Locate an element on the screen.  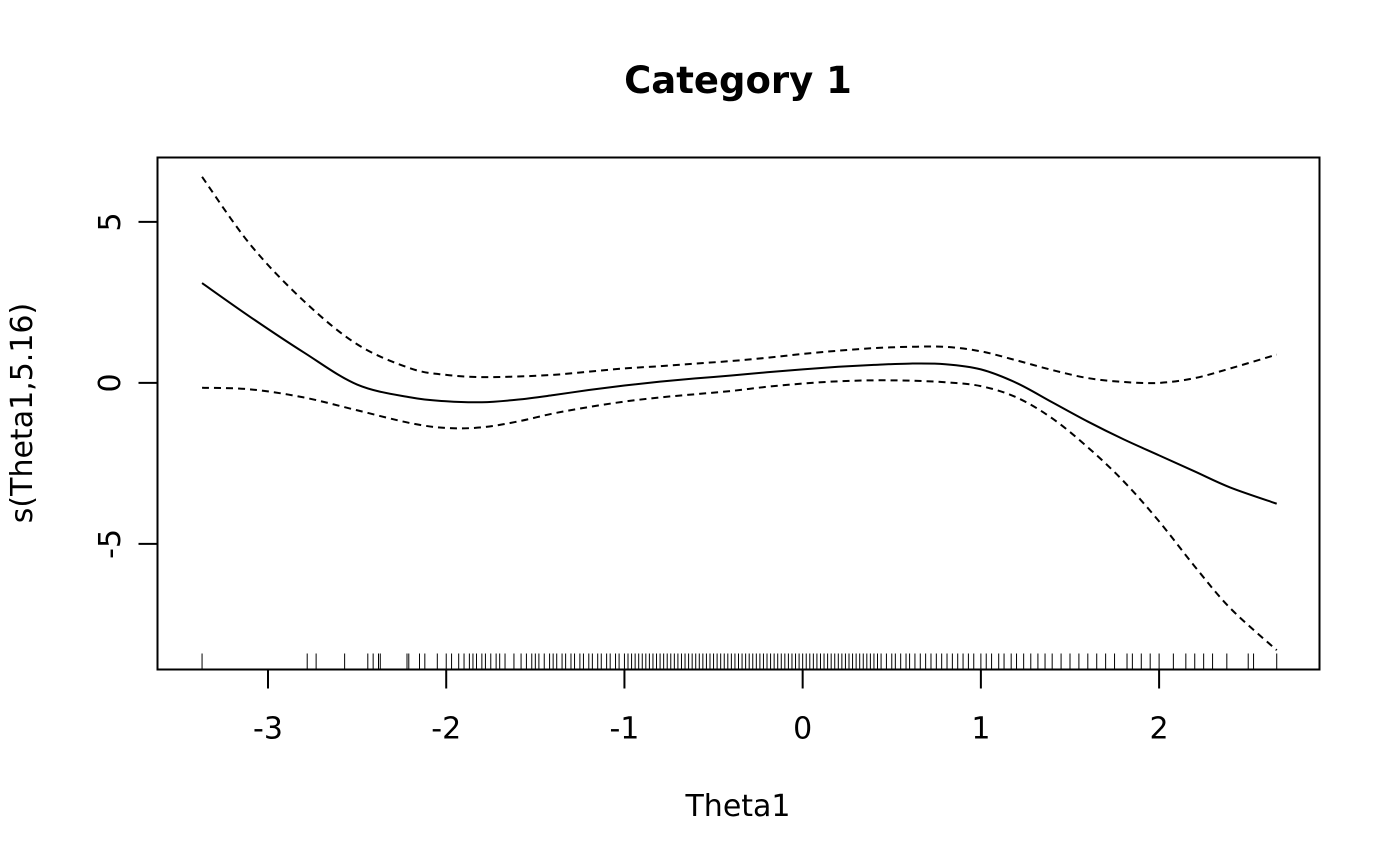
y-axis: -5 0 5 is located at coordinates (126, 385).